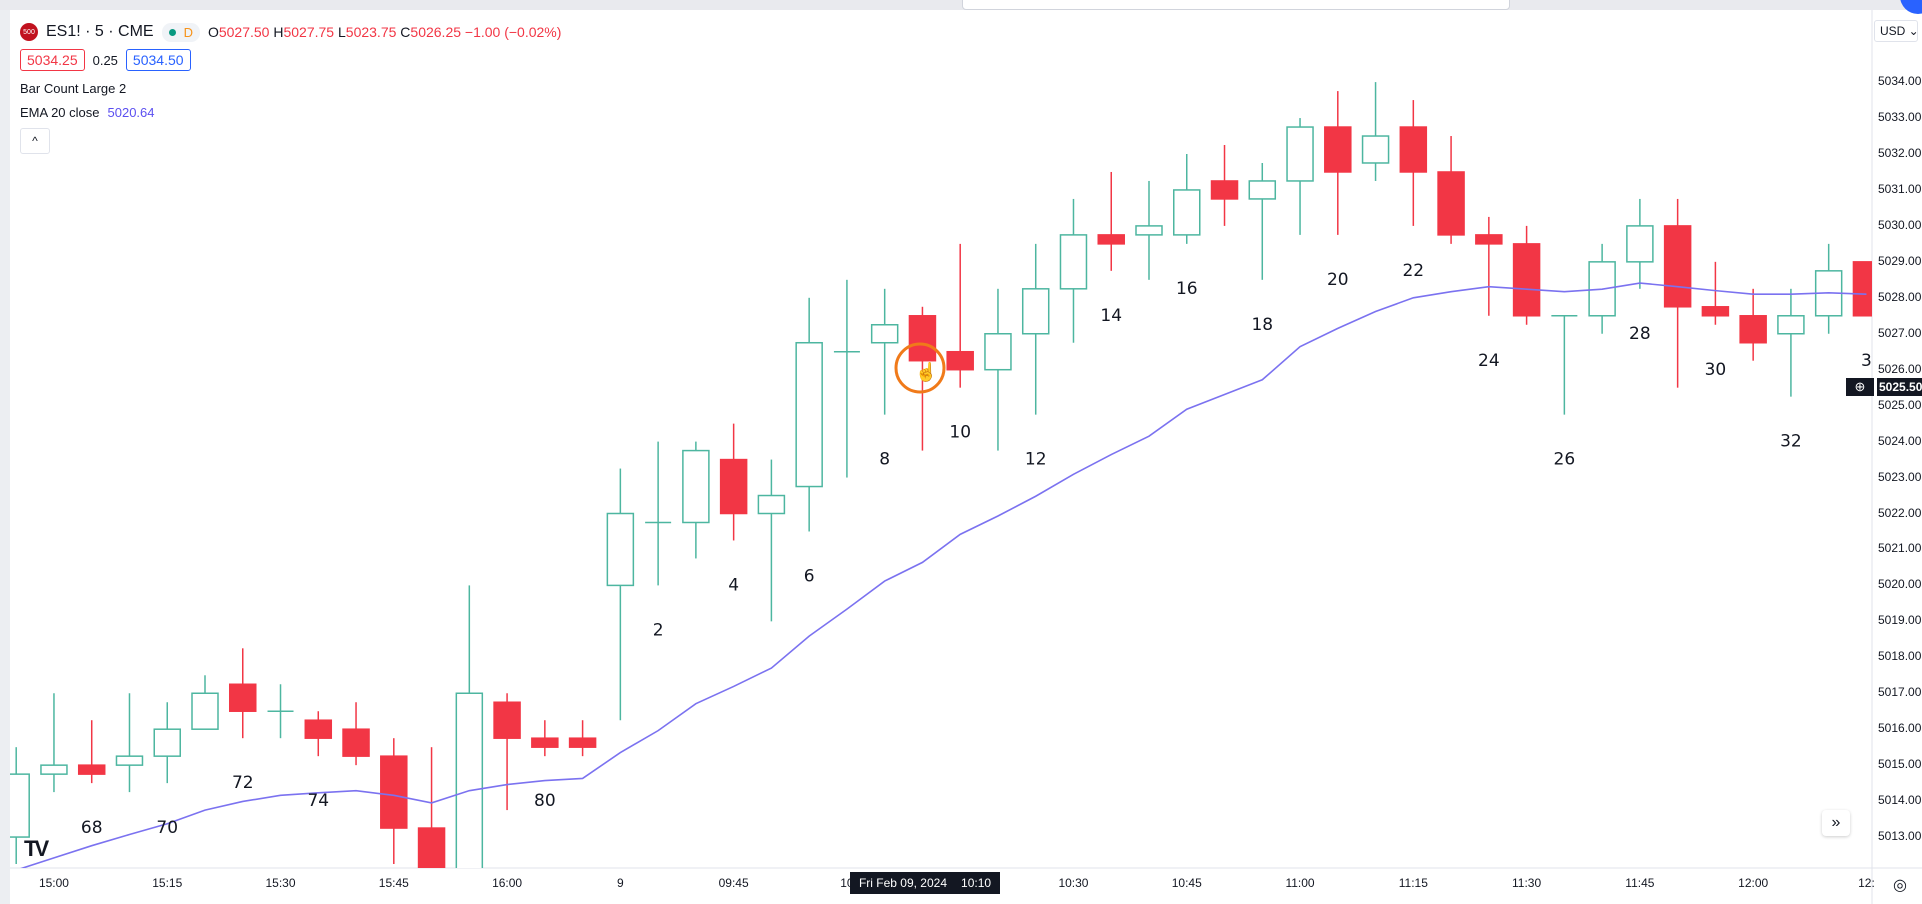 This screenshot has height=904, width=1922. What do you see at coordinates (60, 112) in the screenshot?
I see `indicator-ema-name: EMA 20 close` at bounding box center [60, 112].